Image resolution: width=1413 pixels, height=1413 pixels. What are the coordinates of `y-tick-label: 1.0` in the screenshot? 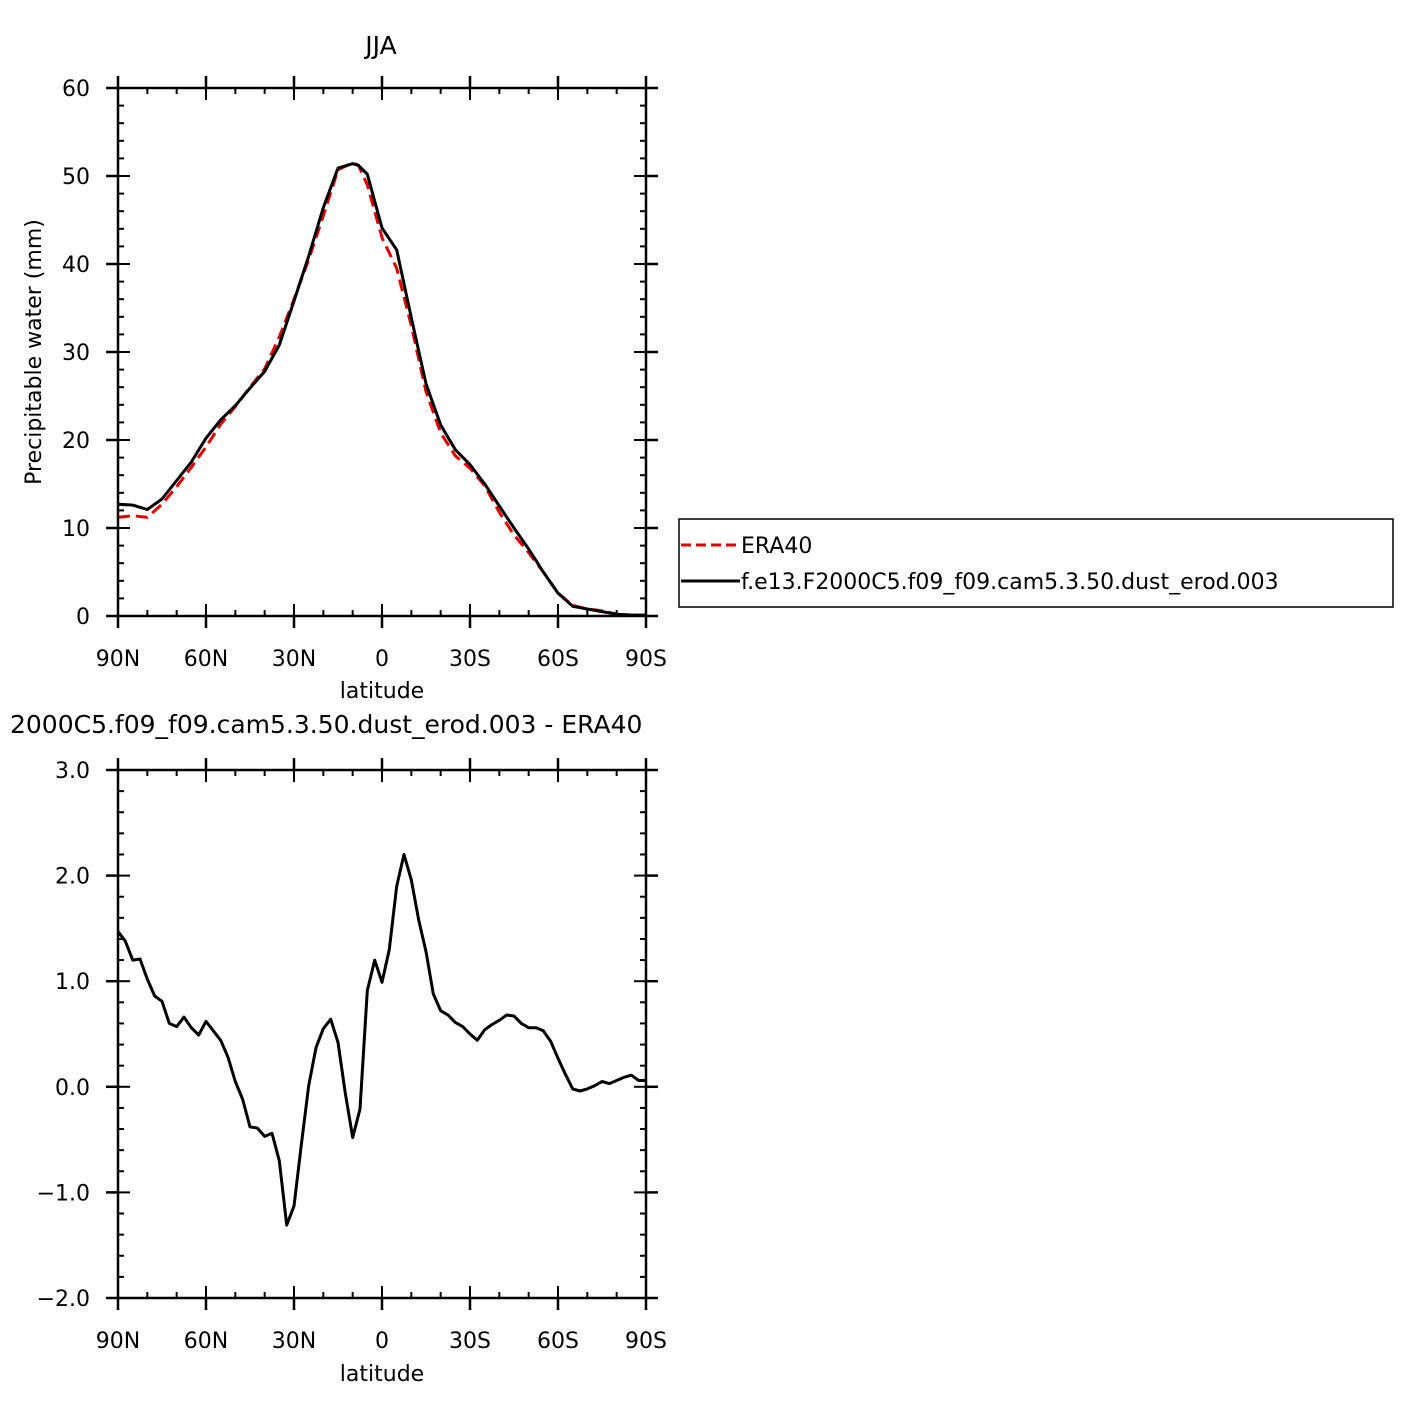 It's located at (72, 982).